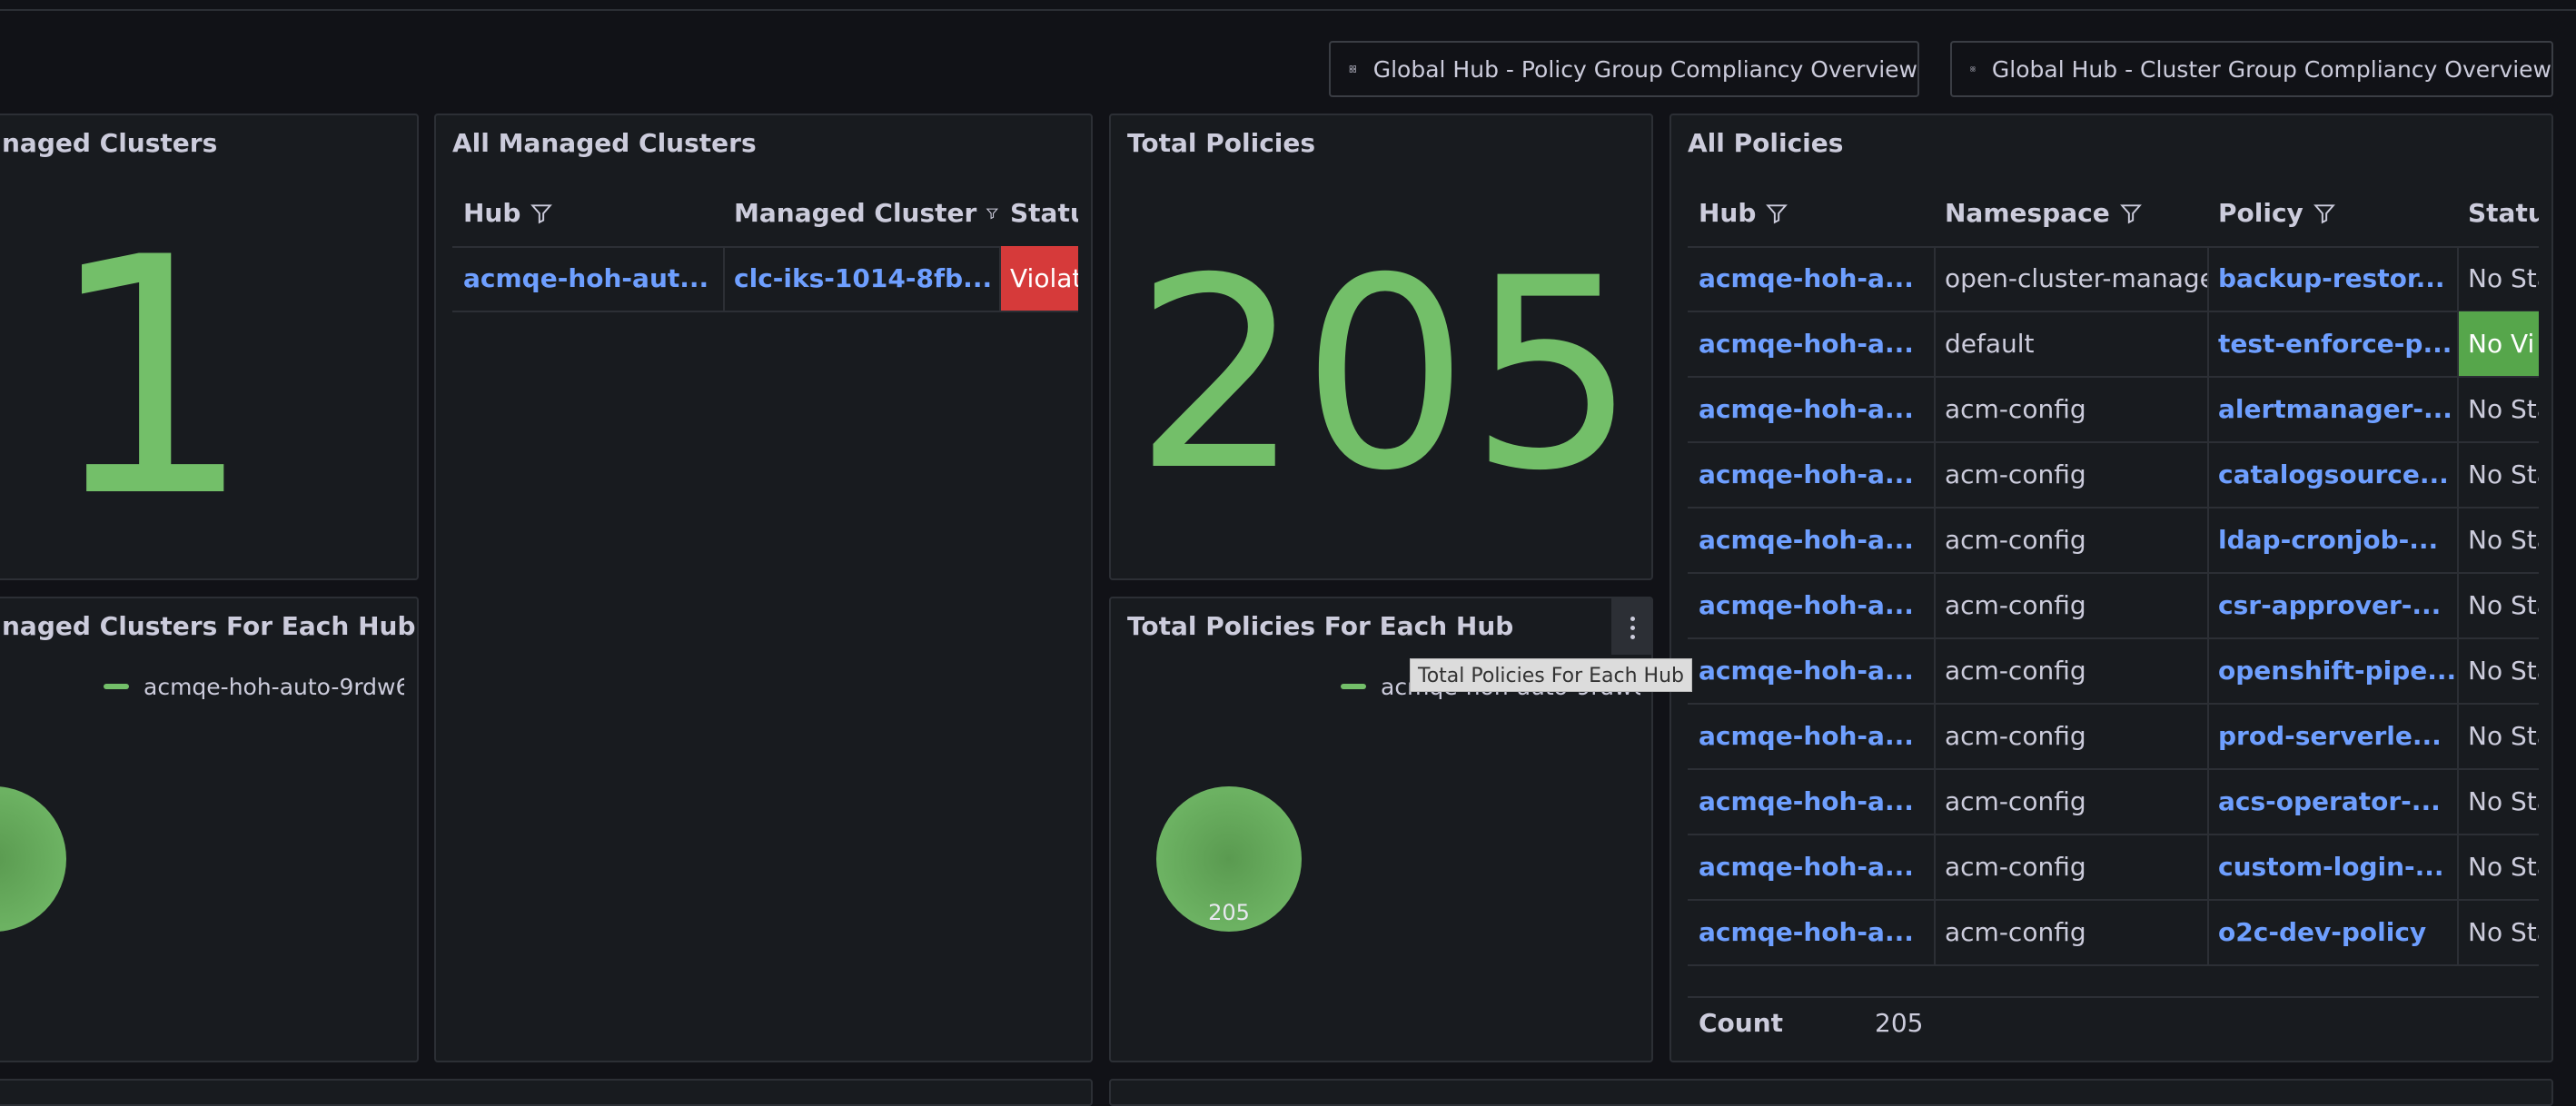  I want to click on column-header: Namespace, so click(2070, 213).